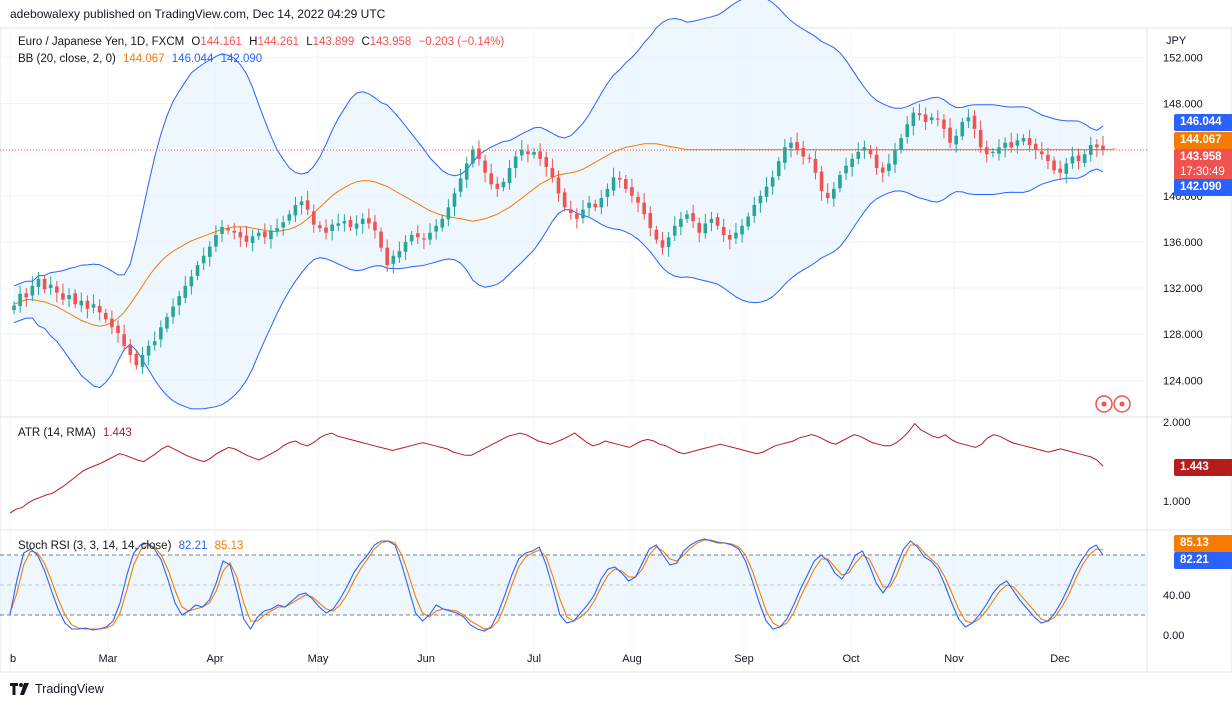 This screenshot has height=707, width=1232. I want to click on atr-tick-label: 1.000, so click(1177, 502).